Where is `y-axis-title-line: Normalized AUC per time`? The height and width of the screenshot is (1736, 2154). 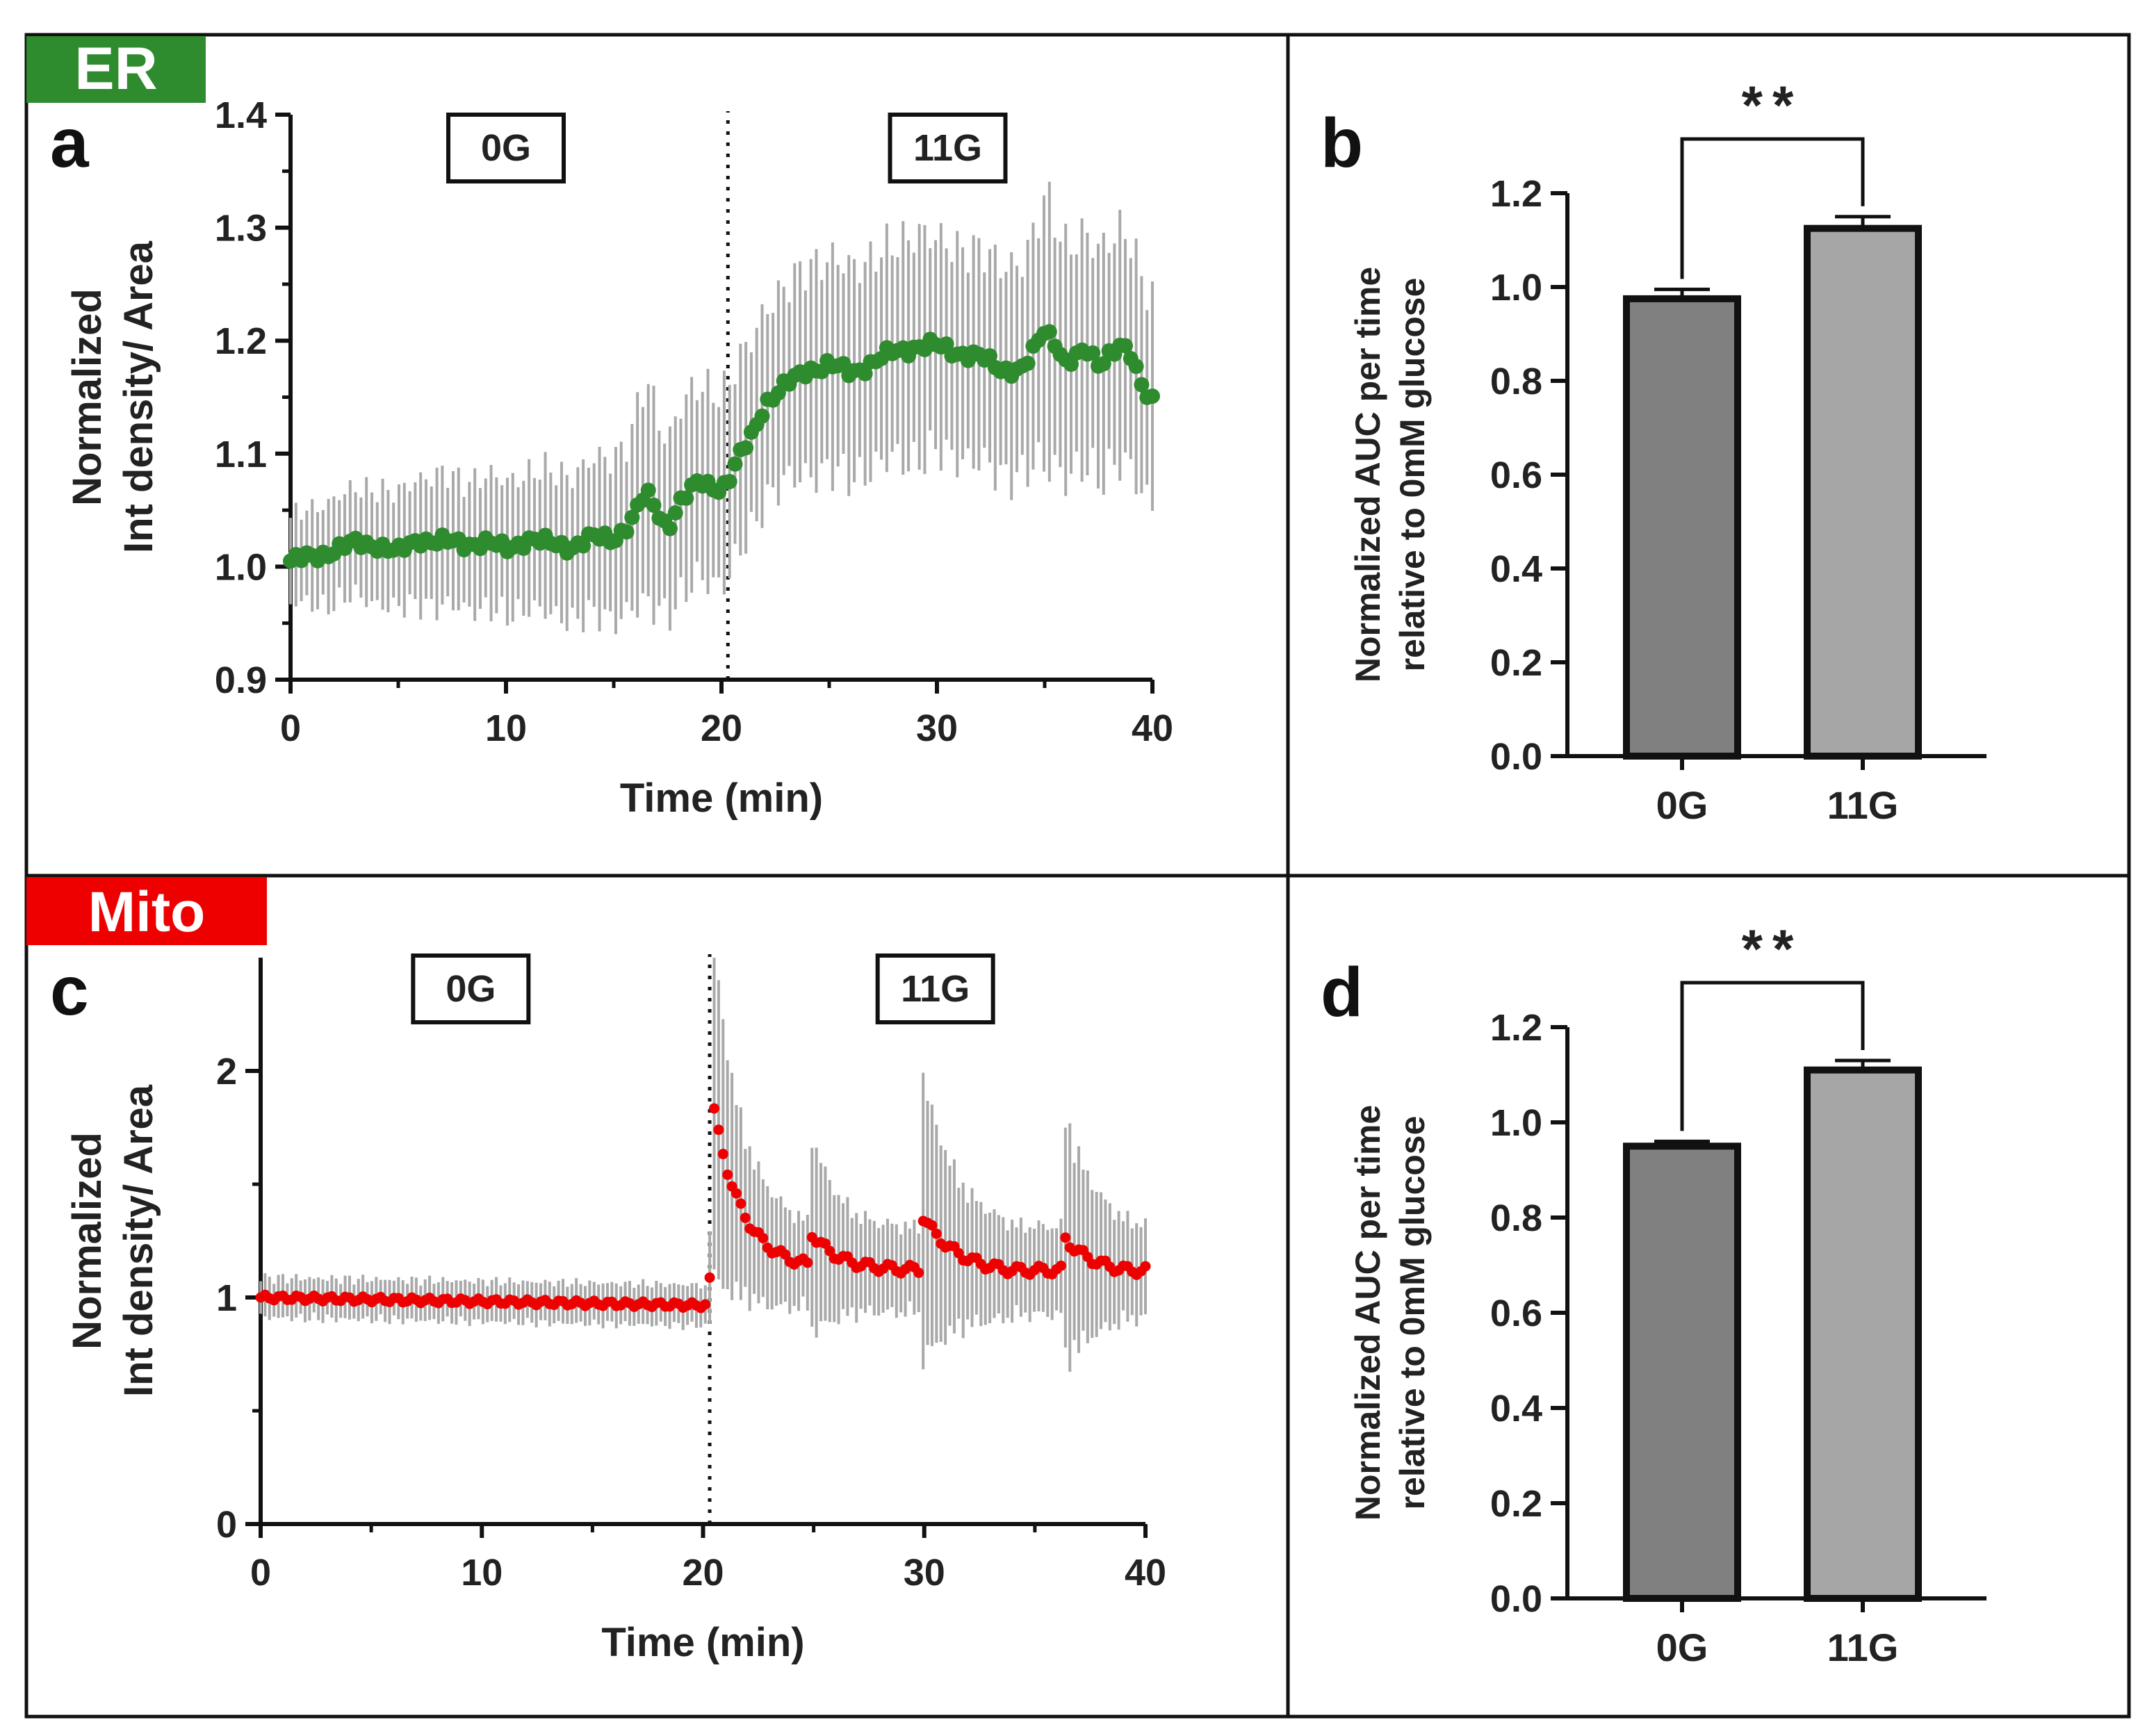 y-axis-title-line: Normalized AUC per time is located at coordinates (1367, 1313).